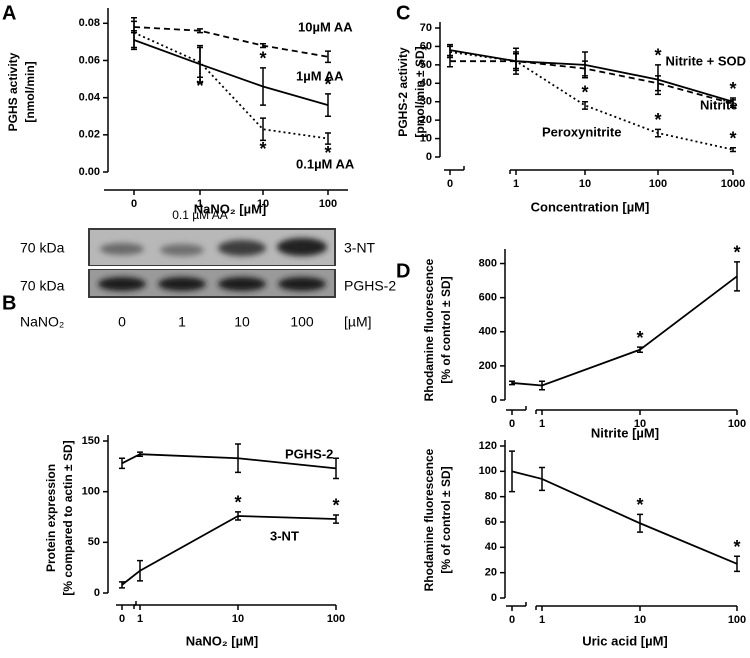 This screenshot has width=750, height=658. Describe the element at coordinates (733, 184) in the screenshot. I see `x-tick-label: 1000` at that location.